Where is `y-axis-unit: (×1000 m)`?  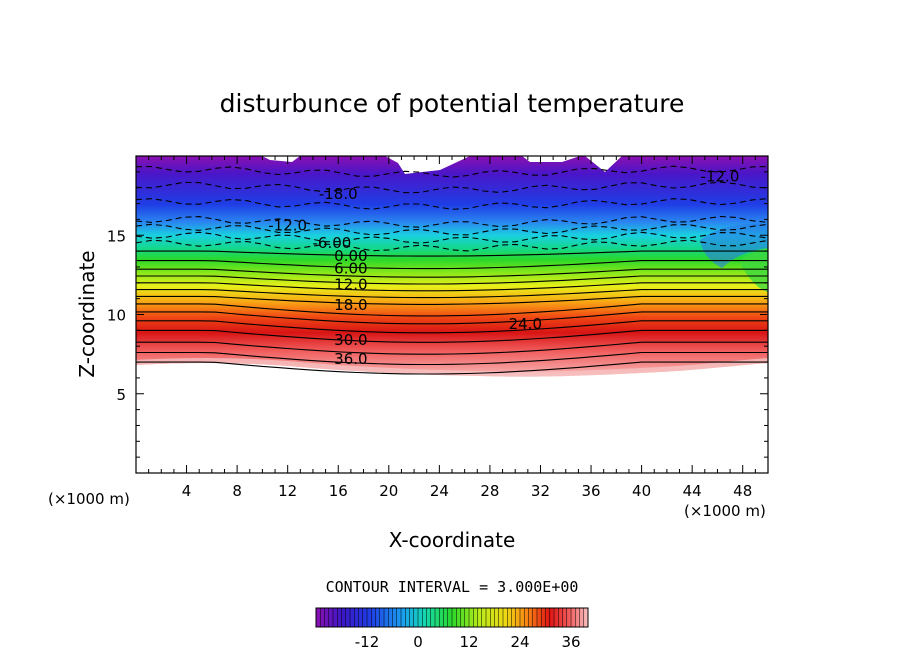 y-axis-unit: (×1000 m) is located at coordinates (89, 499).